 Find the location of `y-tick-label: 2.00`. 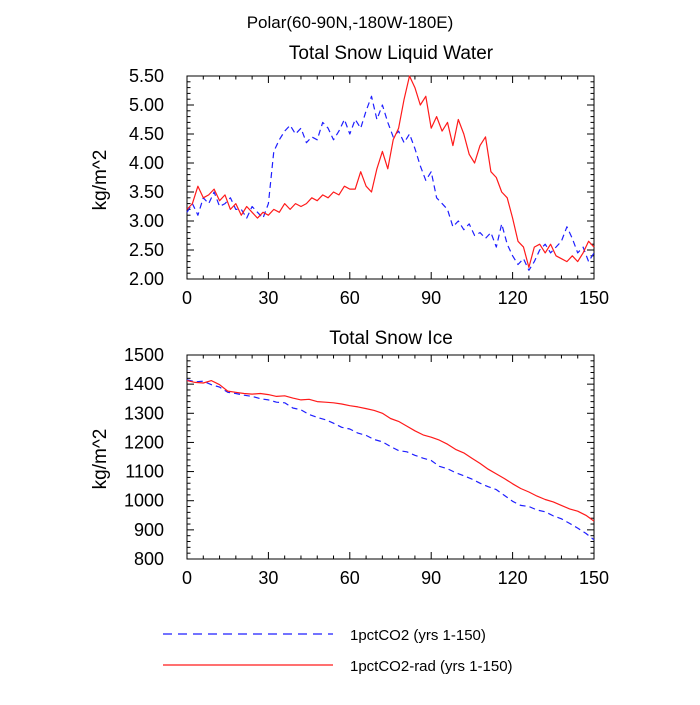

y-tick-label: 2.00 is located at coordinates (146, 279).